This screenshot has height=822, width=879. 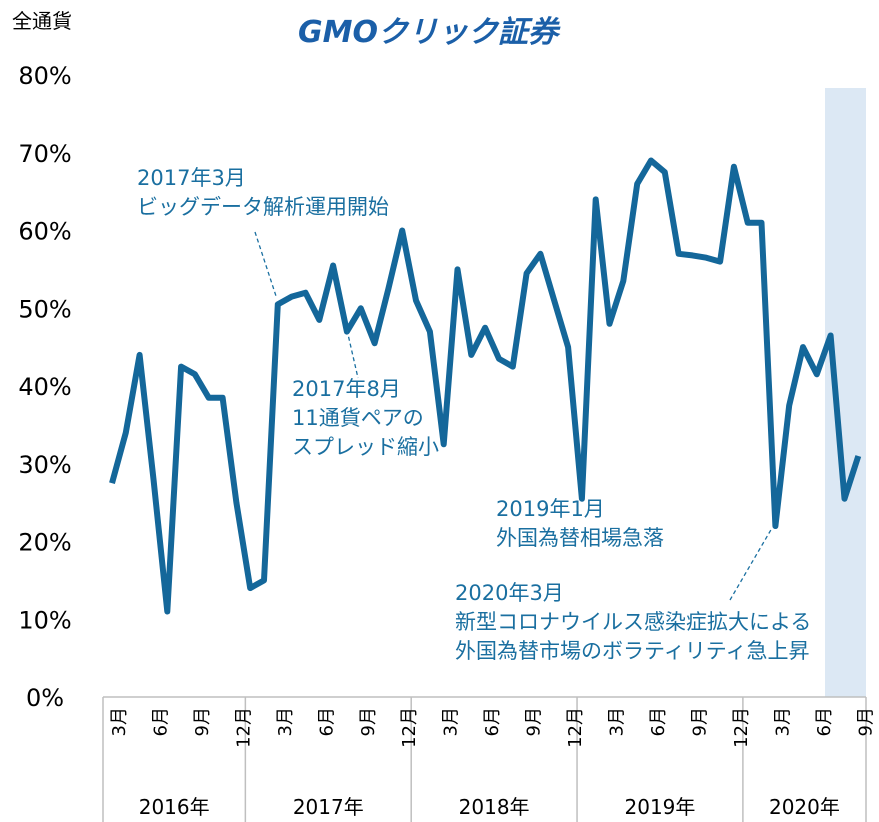 I want to click on annotation: ビッグデータ解析運用開始, so click(x=263, y=207).